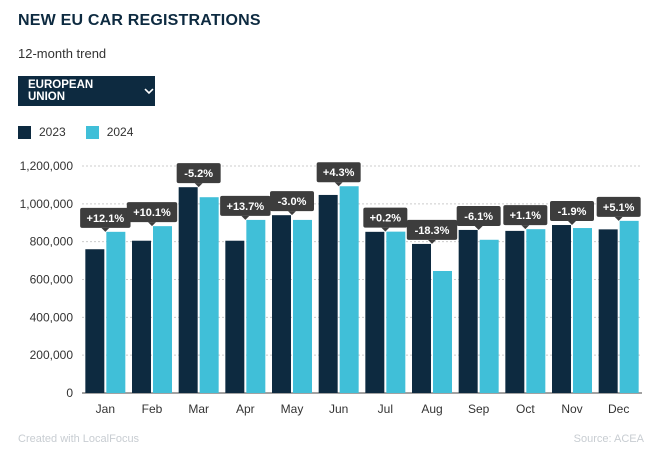 This screenshot has height=465, width=670. I want to click on change-label: +13.7%, so click(246, 207).